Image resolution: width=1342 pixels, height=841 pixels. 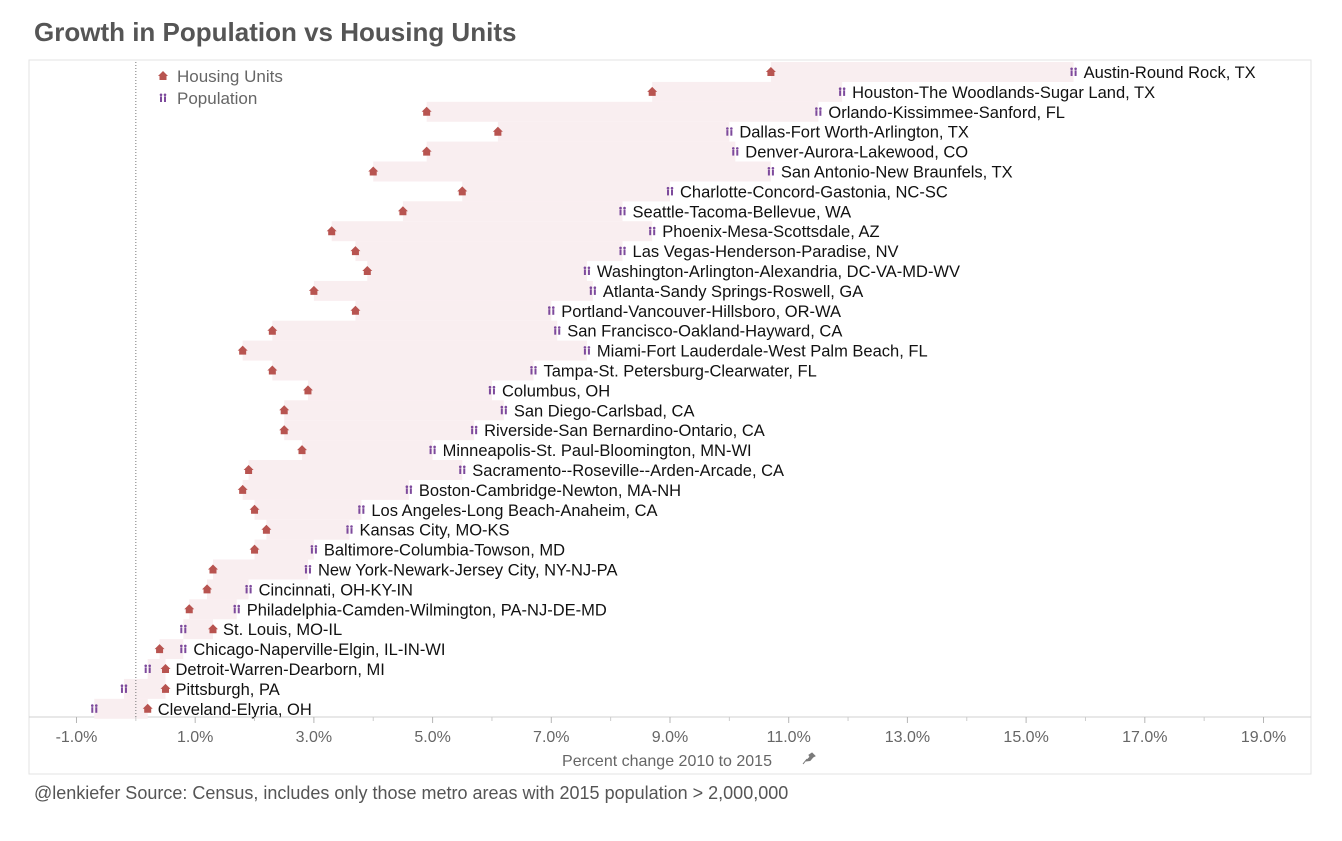 What do you see at coordinates (230, 76) in the screenshot?
I see `legend-label: Housing Units` at bounding box center [230, 76].